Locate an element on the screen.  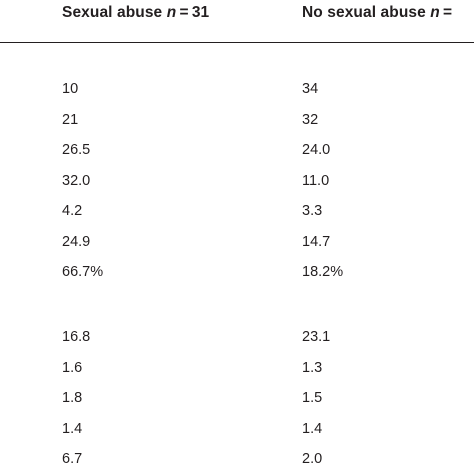
cell-no-sexual-abuse: 14.7 is located at coordinates (316, 241).